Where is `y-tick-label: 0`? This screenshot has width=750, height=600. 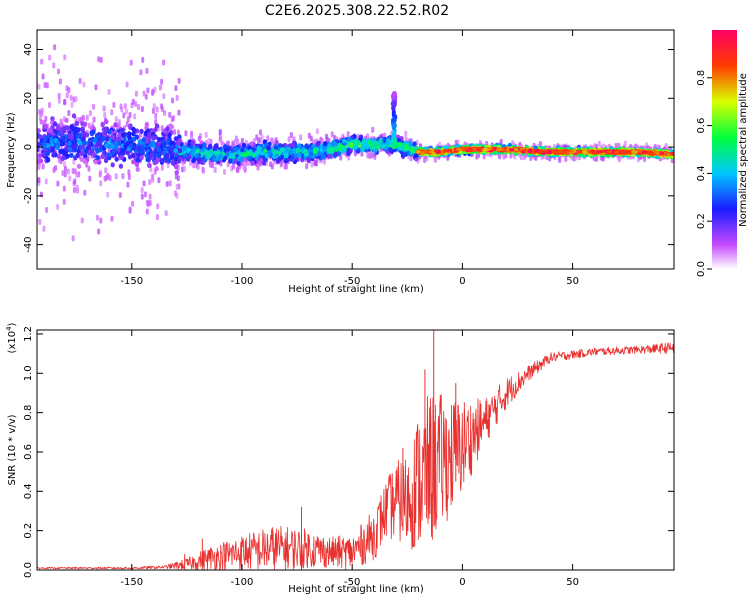 y-tick-label: 0 is located at coordinates (28, 147).